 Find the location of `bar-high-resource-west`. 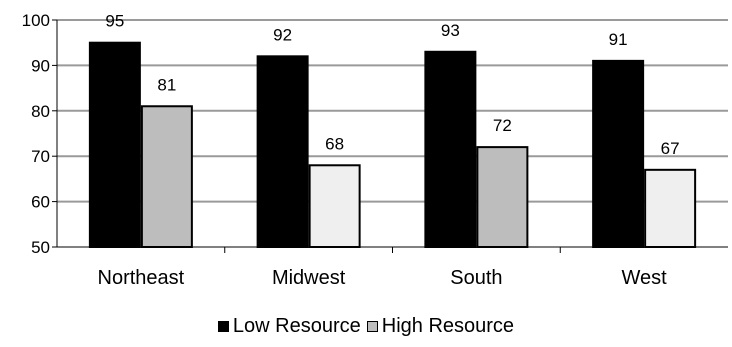

bar-high-resource-west is located at coordinates (670, 208).